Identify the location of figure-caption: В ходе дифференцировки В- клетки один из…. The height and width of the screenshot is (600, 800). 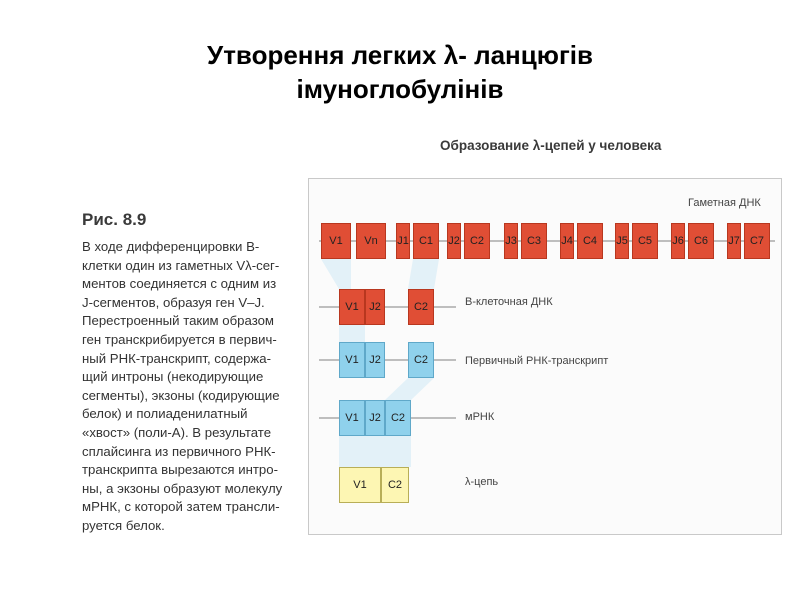
(187, 387).